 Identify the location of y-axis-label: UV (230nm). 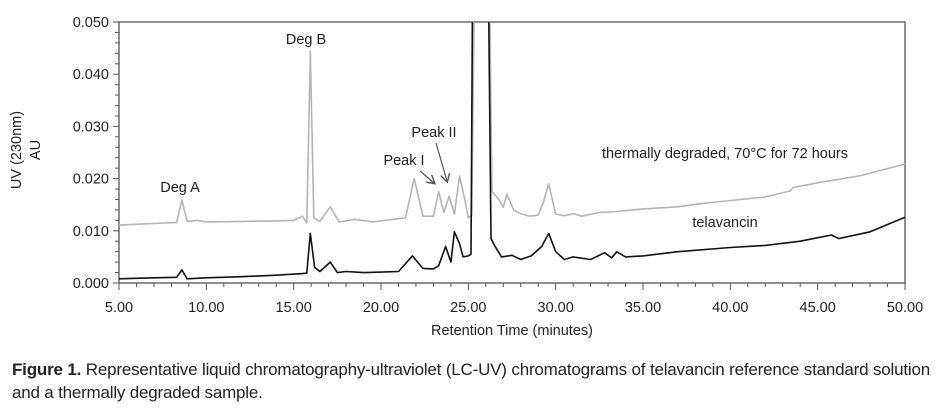
(17, 150).